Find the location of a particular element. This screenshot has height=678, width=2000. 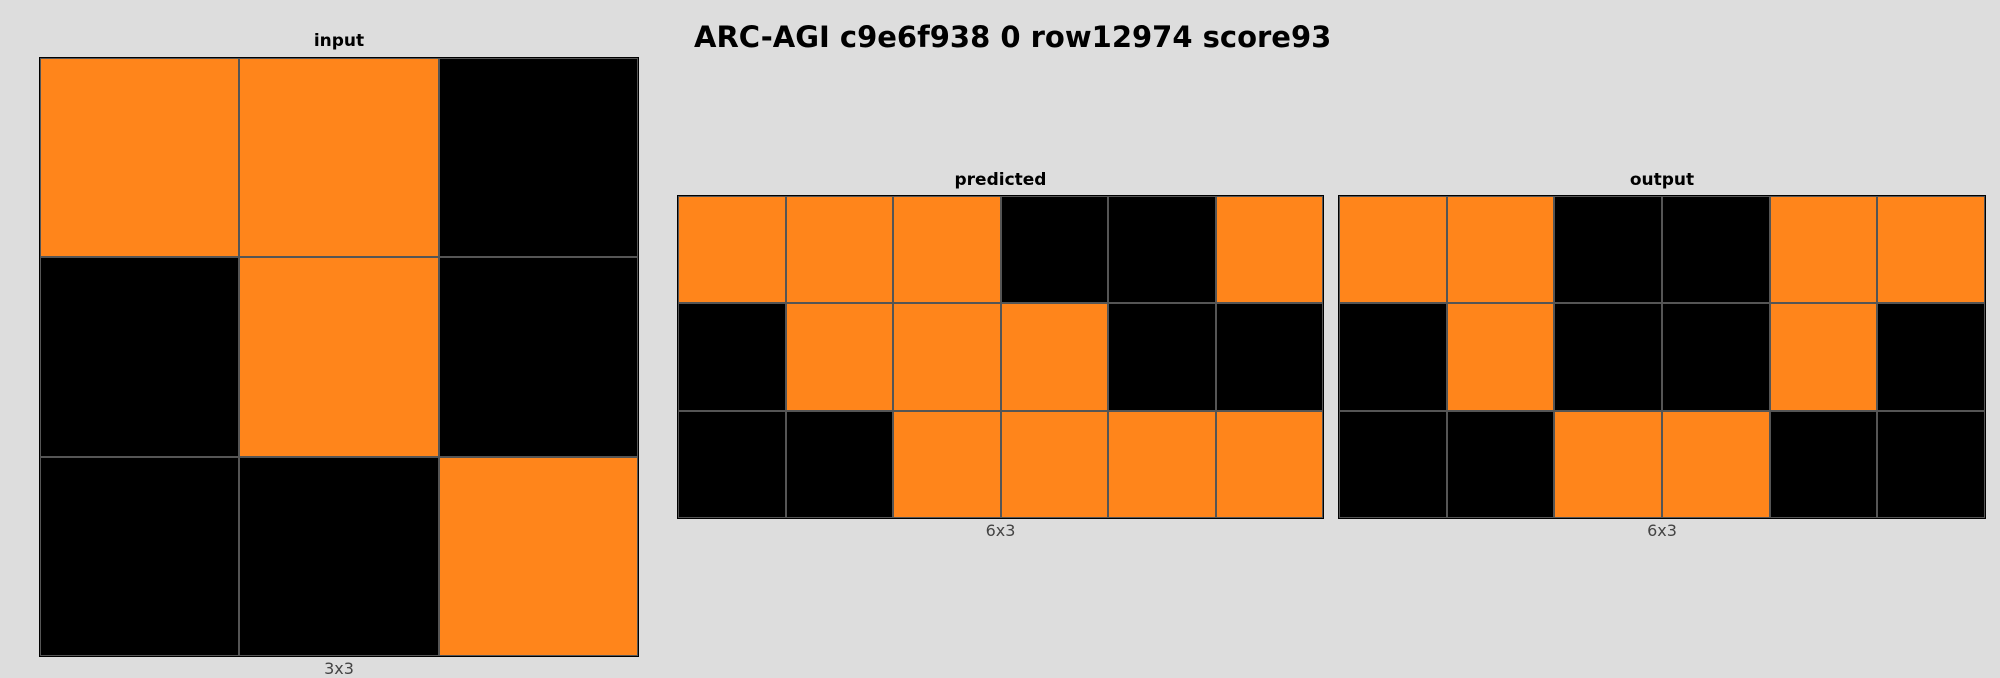

page-title: ARC-AGI c9e6f938 0 row12974 score93 is located at coordinates (1013, 37).